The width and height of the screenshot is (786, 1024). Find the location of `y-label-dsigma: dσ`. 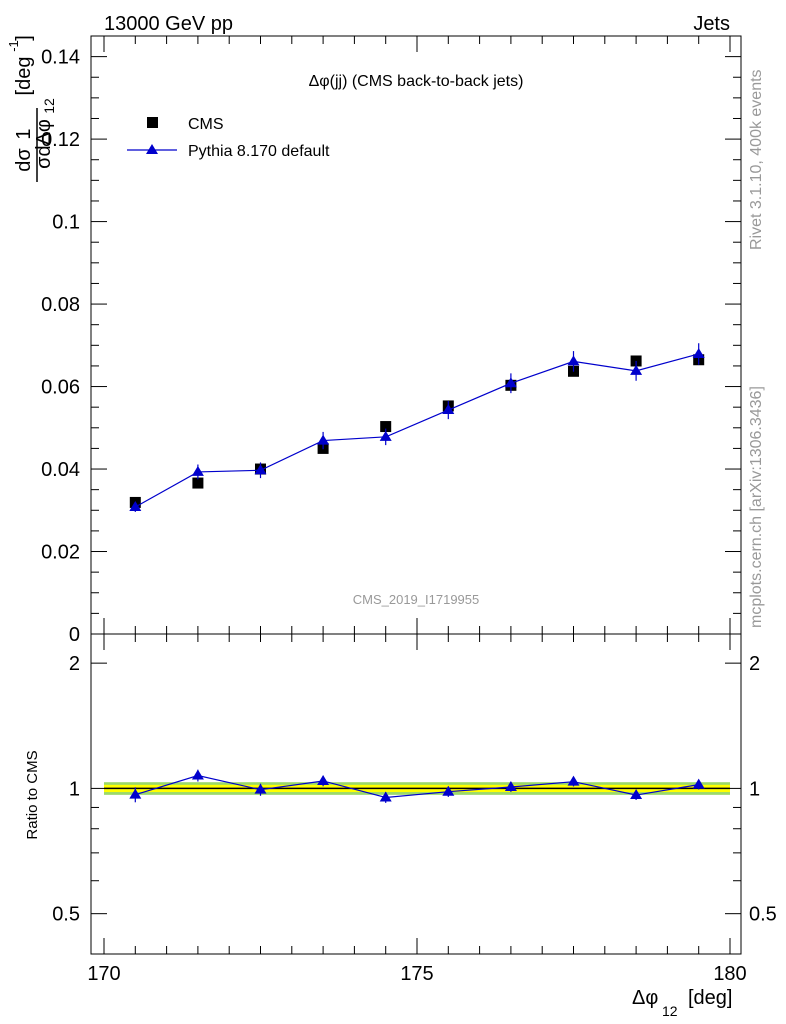

y-label-dsigma: dσ is located at coordinates (24, 160).